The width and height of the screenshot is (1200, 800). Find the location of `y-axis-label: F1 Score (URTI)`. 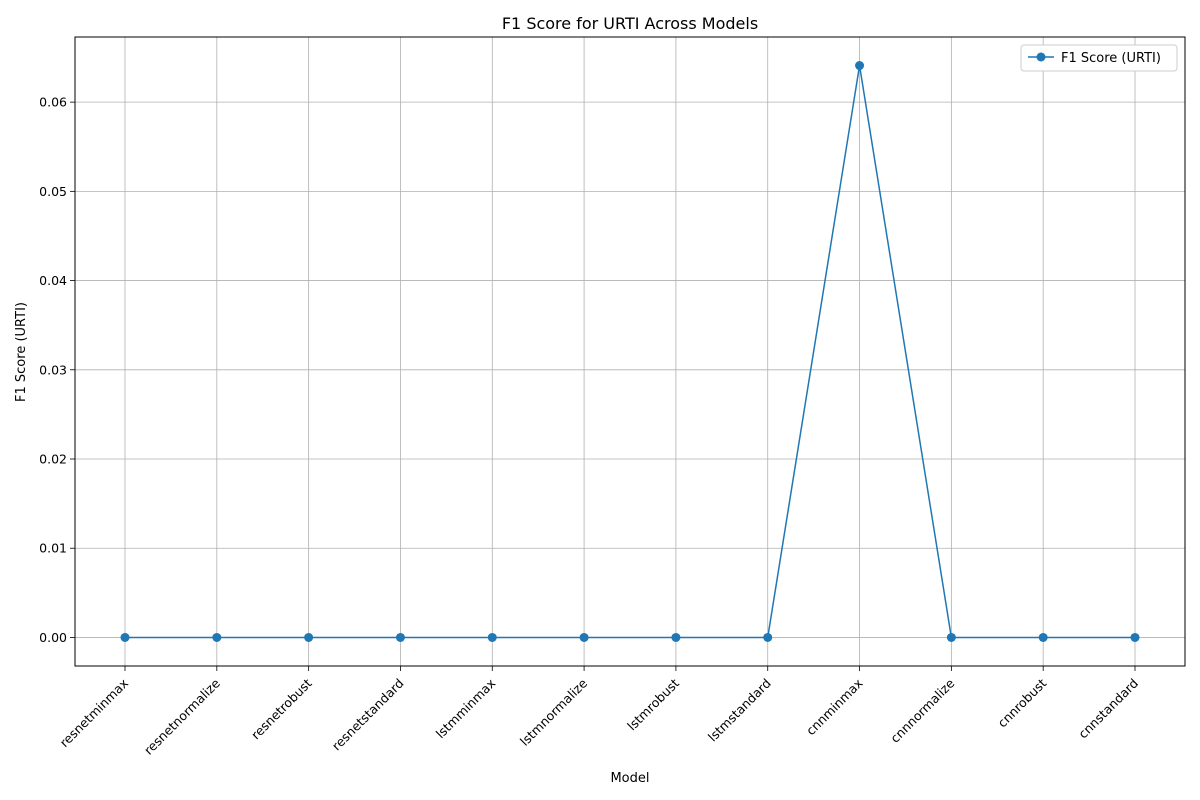

y-axis-label: F1 Score (URTI) is located at coordinates (21, 352).